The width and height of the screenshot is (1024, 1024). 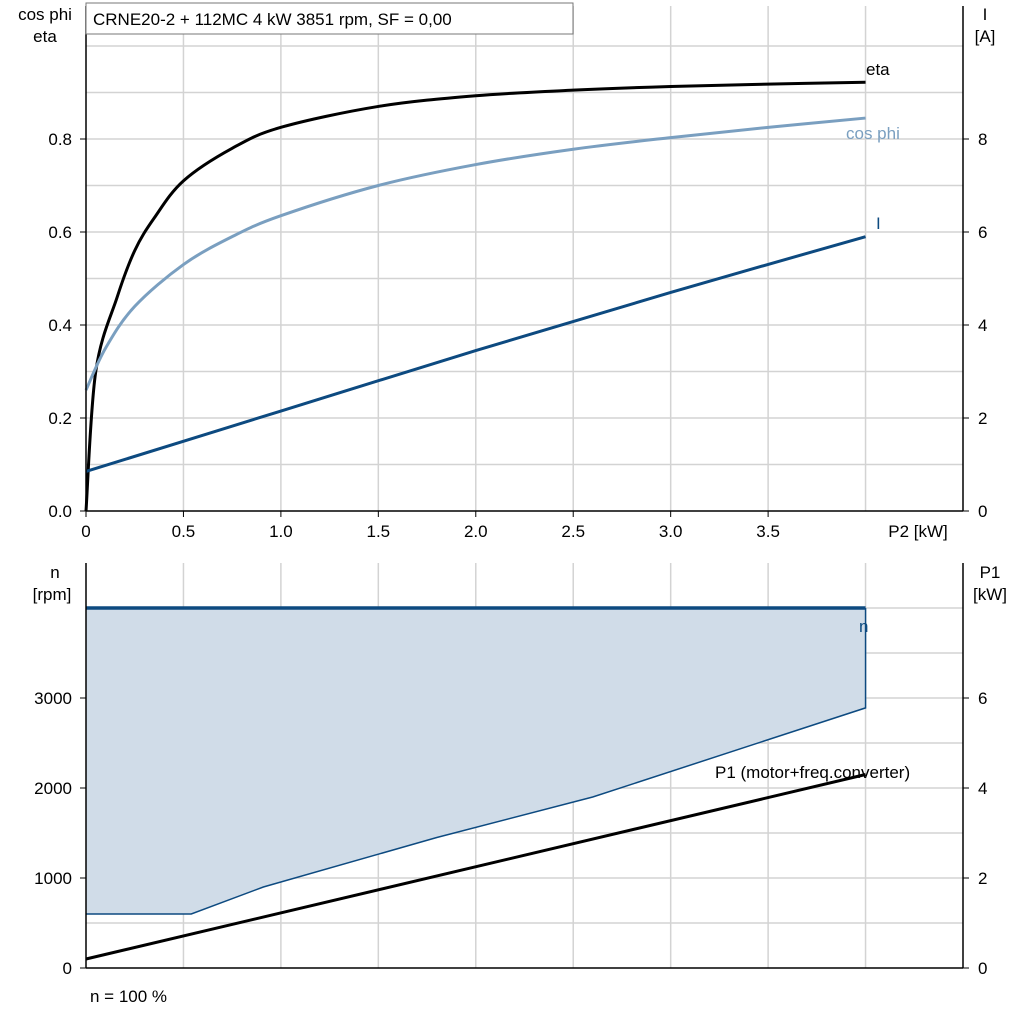 I want to click on y-tick-label-right: 8, so click(x=982, y=139).